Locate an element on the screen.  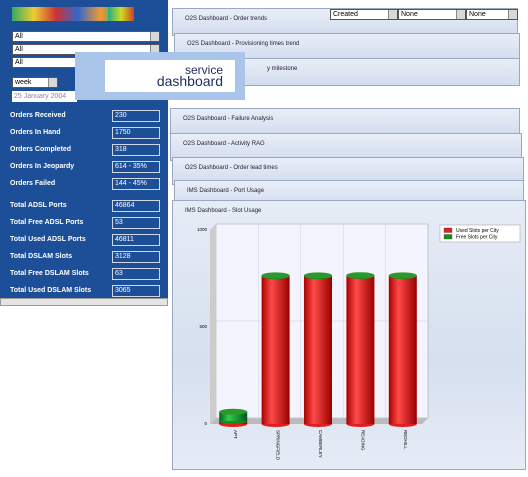
panel-title: IMS Dashboard - Slot Usage is located at coordinates (223, 211).